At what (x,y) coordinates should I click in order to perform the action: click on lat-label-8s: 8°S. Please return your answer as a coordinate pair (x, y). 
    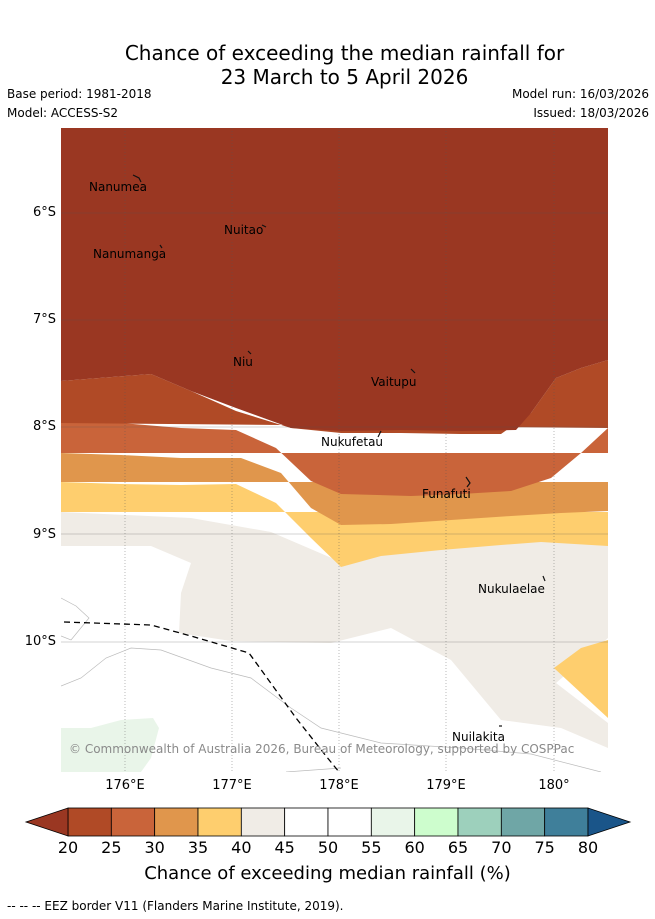
    Looking at the image, I should click on (44, 426).